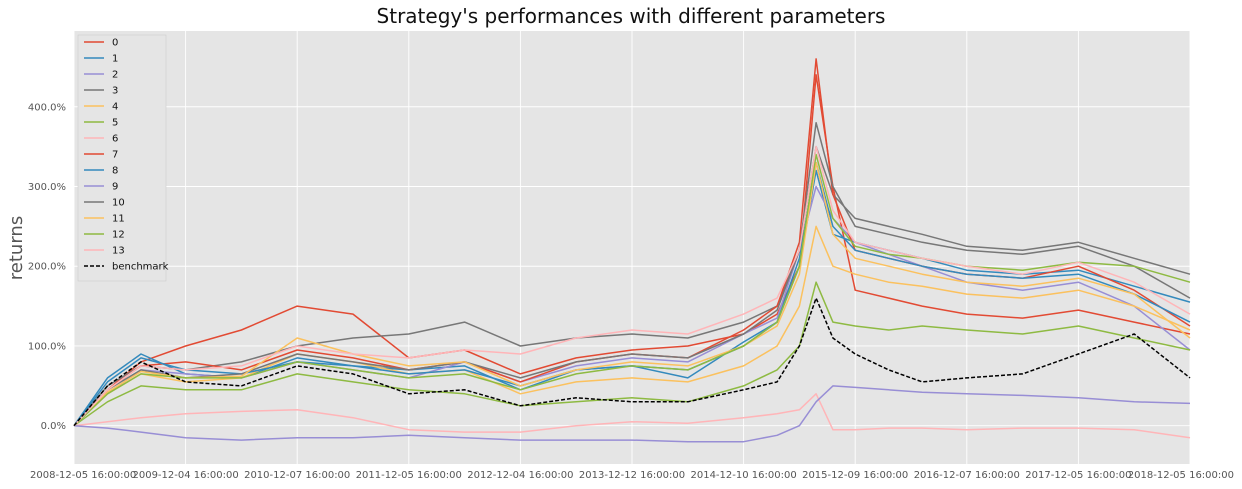  What do you see at coordinates (1078, 475) in the screenshot?
I see `x-tick-label: 2017-12-05 16:00:00` at bounding box center [1078, 475].